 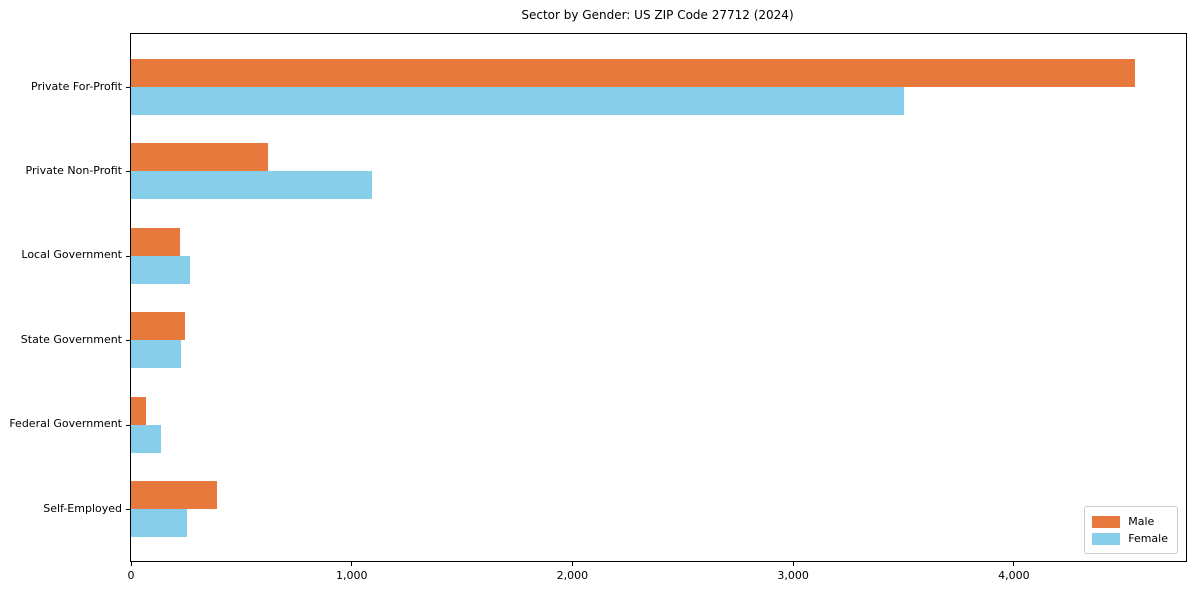 What do you see at coordinates (82, 508) in the screenshot?
I see `y-axis-label: Self-Employed` at bounding box center [82, 508].